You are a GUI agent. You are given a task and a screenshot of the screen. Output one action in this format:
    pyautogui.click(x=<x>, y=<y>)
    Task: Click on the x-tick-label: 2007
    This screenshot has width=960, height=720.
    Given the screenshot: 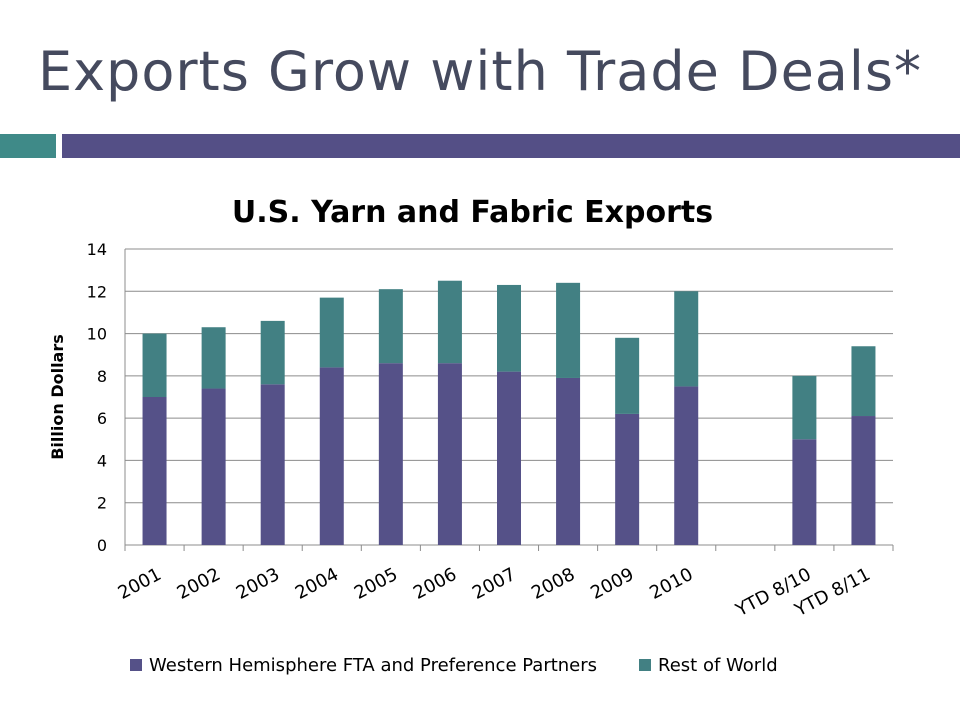 What is the action you would take?
    pyautogui.click(x=494, y=584)
    